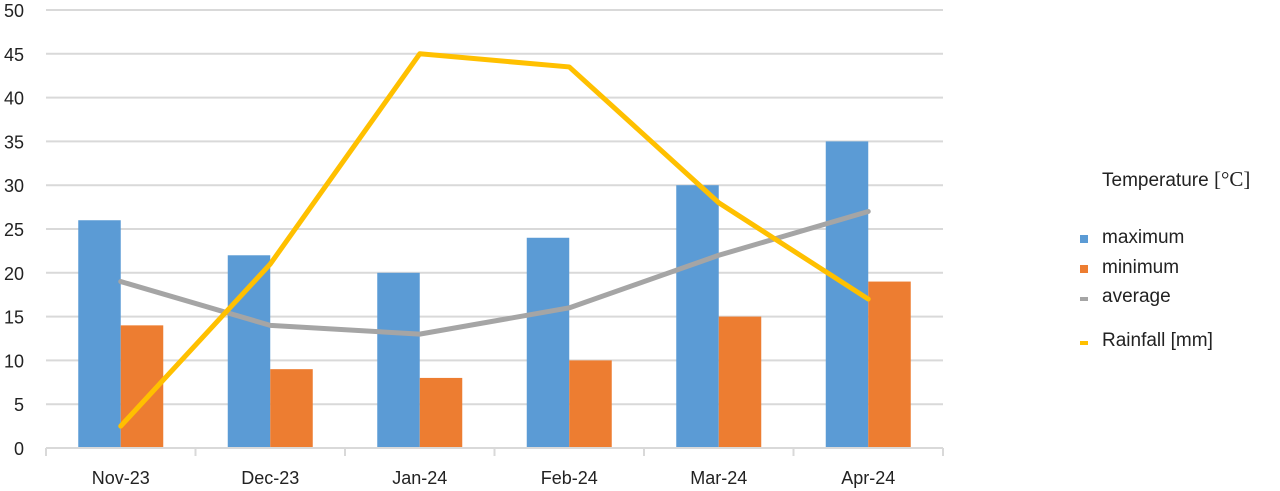 This screenshot has width=1280, height=491. I want to click on y-tick-label: 5, so click(19, 405).